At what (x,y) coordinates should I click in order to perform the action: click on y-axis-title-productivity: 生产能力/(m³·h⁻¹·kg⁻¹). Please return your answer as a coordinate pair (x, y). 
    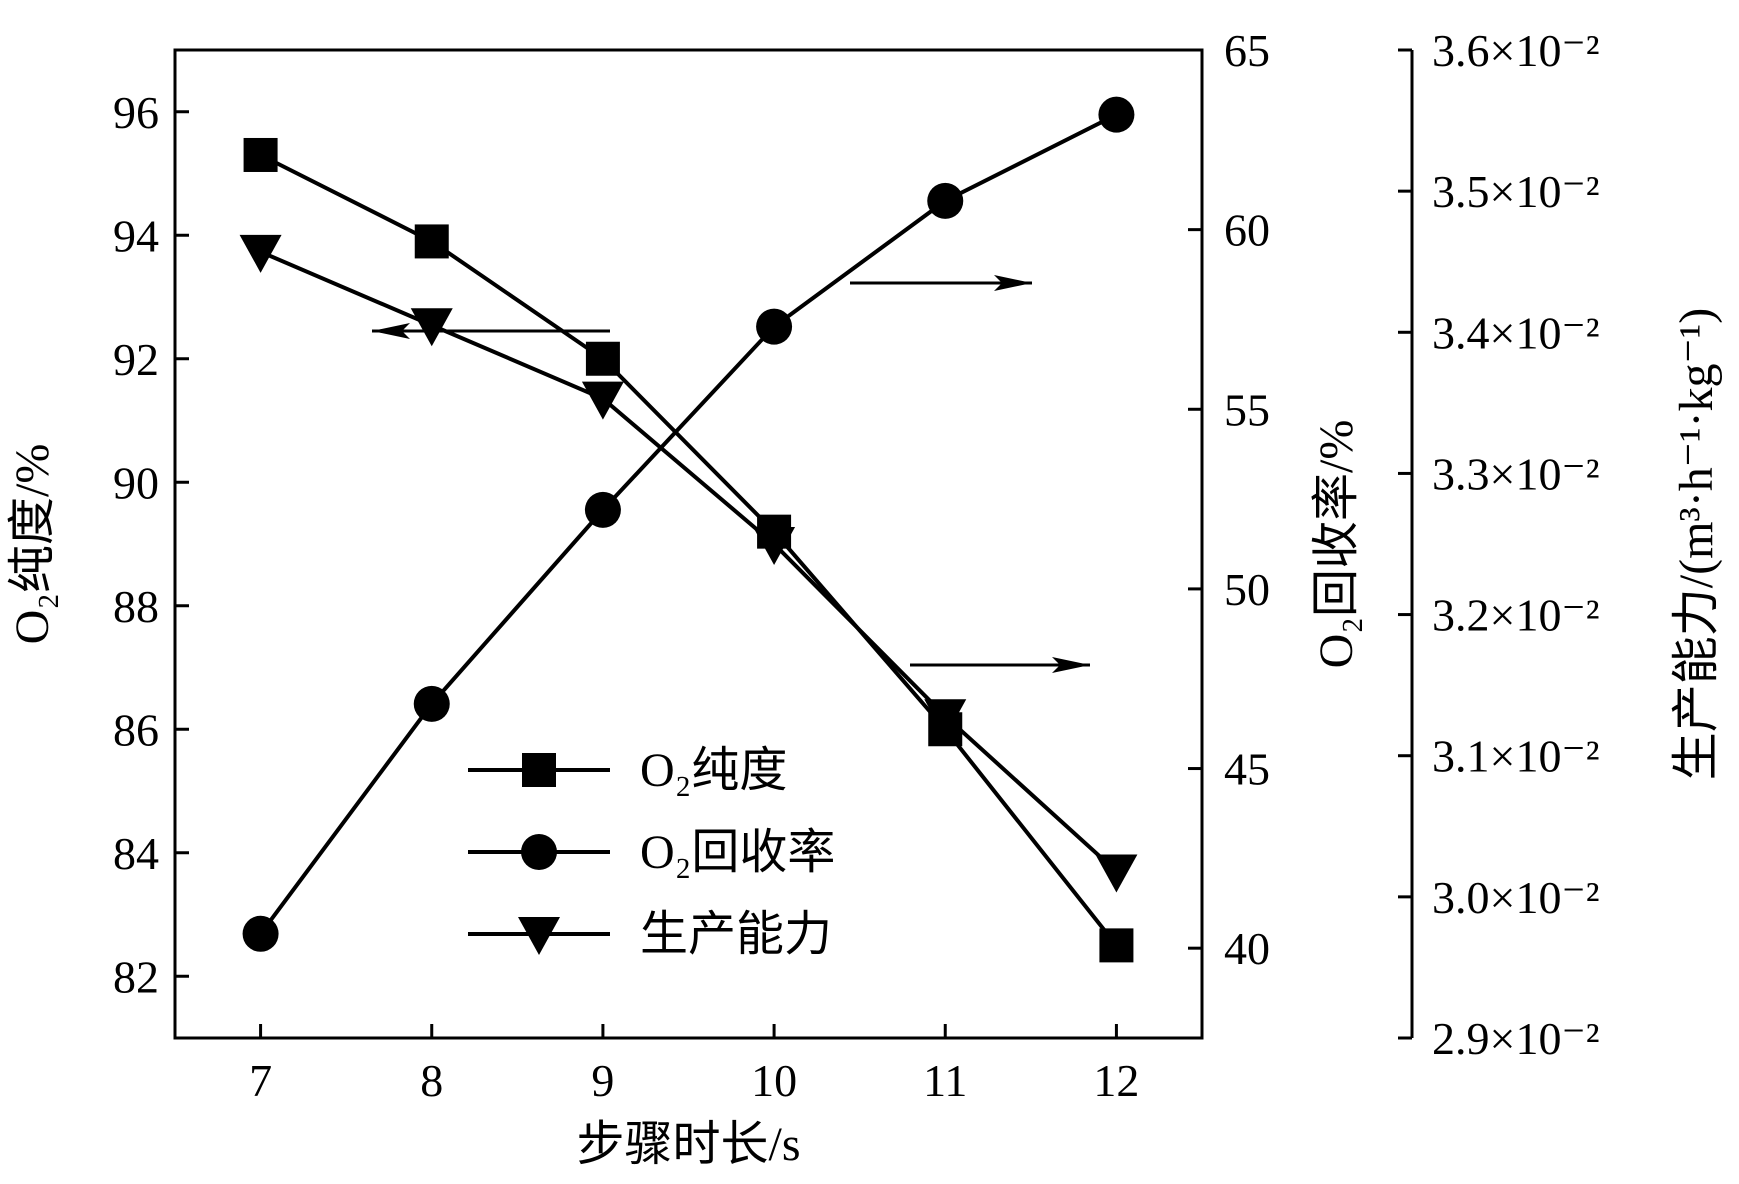
    Looking at the image, I should click on (1696, 544).